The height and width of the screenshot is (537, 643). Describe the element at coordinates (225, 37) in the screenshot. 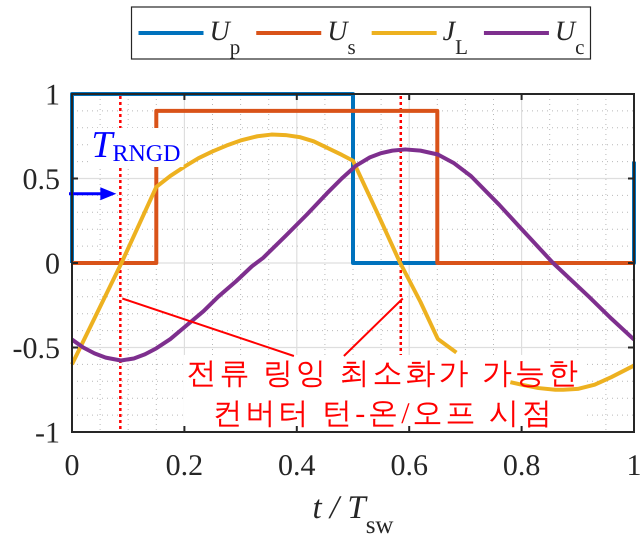

I see `legend-label: U$_{p}$` at that location.